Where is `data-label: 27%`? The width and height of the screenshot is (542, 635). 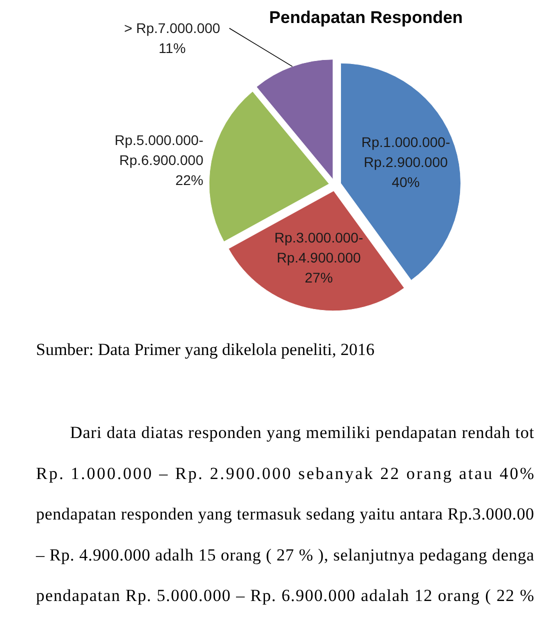 data-label: 27% is located at coordinates (318, 278).